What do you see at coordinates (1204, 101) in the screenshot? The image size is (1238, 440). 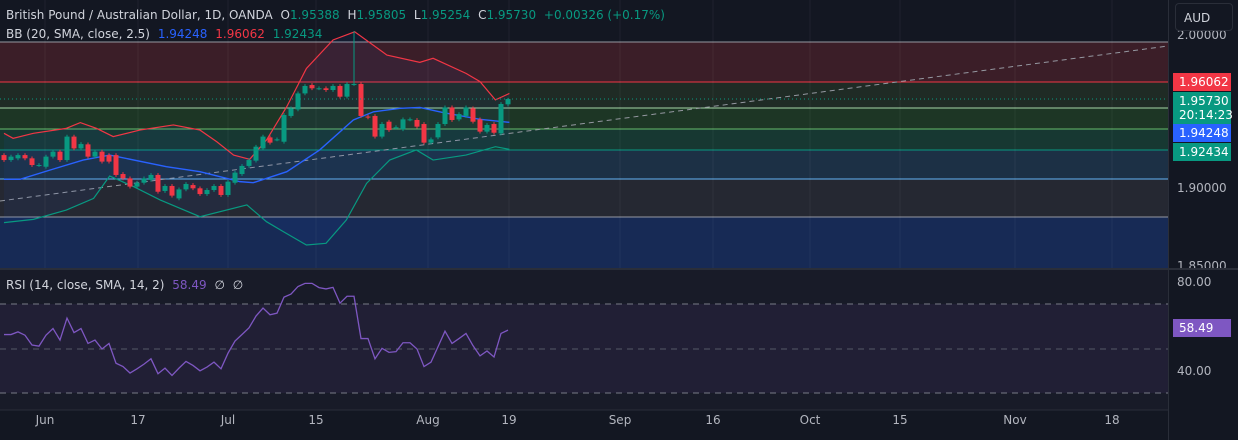 I see `last-price: 1.95730` at bounding box center [1204, 101].